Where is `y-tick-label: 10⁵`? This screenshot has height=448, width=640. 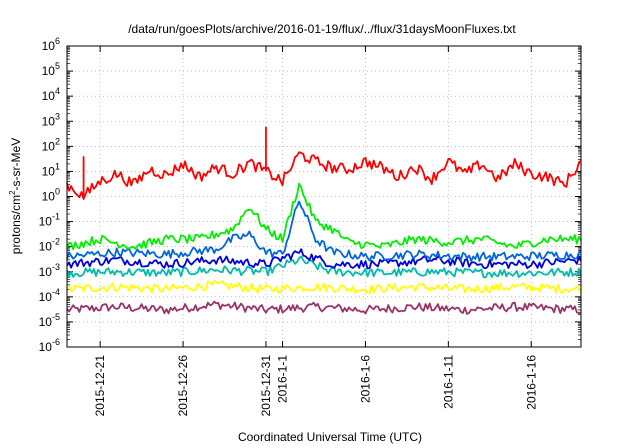 y-tick-label: 10⁵ is located at coordinates (51, 69).